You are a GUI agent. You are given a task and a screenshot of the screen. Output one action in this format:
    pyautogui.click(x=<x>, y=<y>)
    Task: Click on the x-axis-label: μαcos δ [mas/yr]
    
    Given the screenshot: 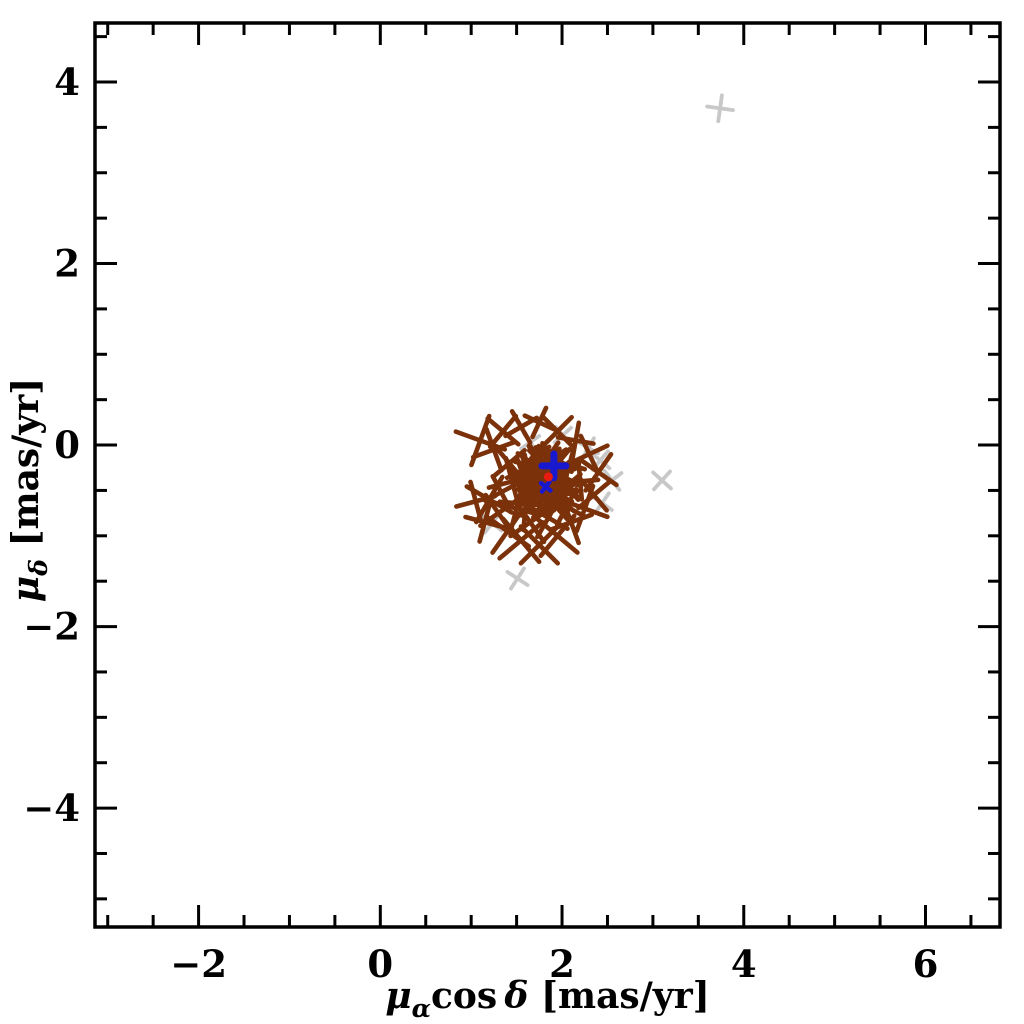 What is the action you would take?
    pyautogui.click(x=547, y=999)
    